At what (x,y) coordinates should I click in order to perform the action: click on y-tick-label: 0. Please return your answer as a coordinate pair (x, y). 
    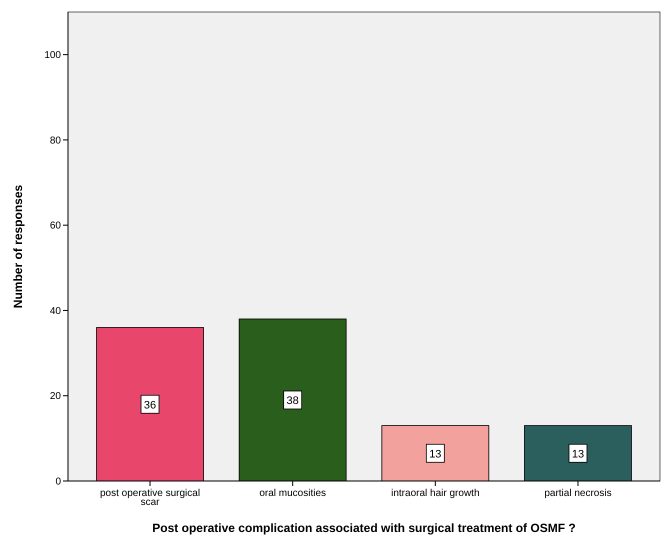
    Looking at the image, I should click on (58, 482).